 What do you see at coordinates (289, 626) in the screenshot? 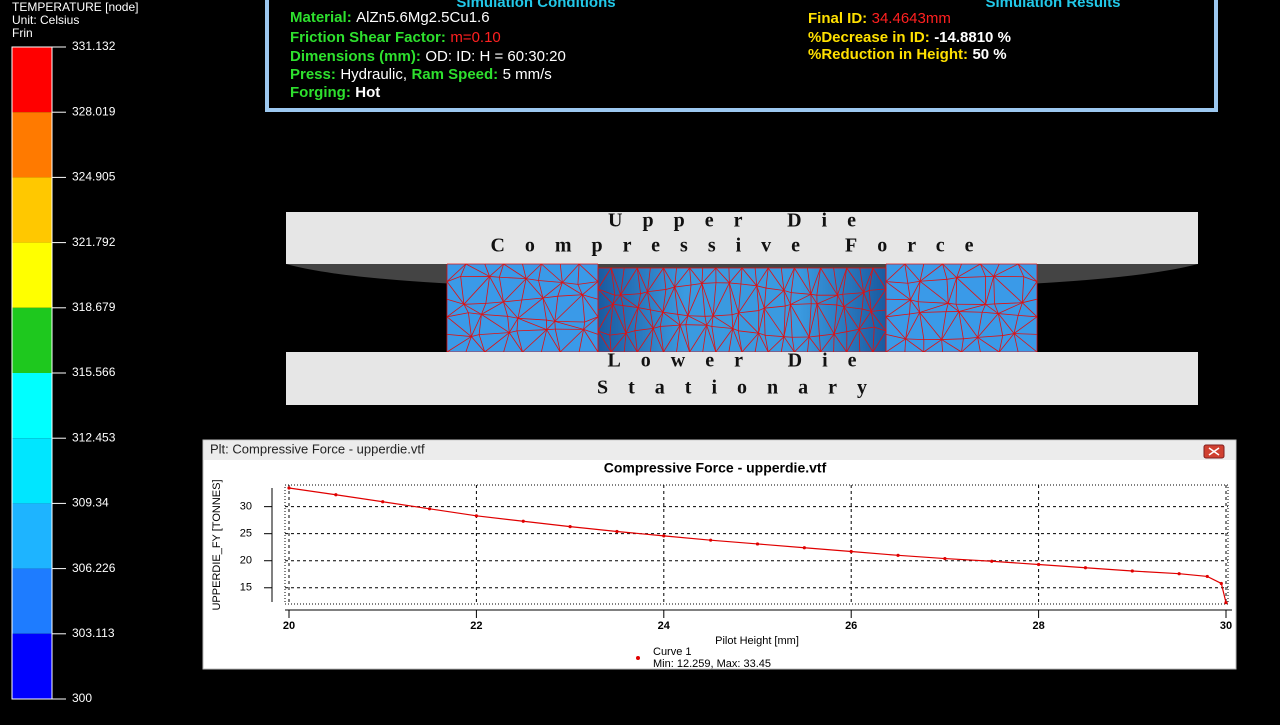
I see `x-tick-label: 20` at bounding box center [289, 626].